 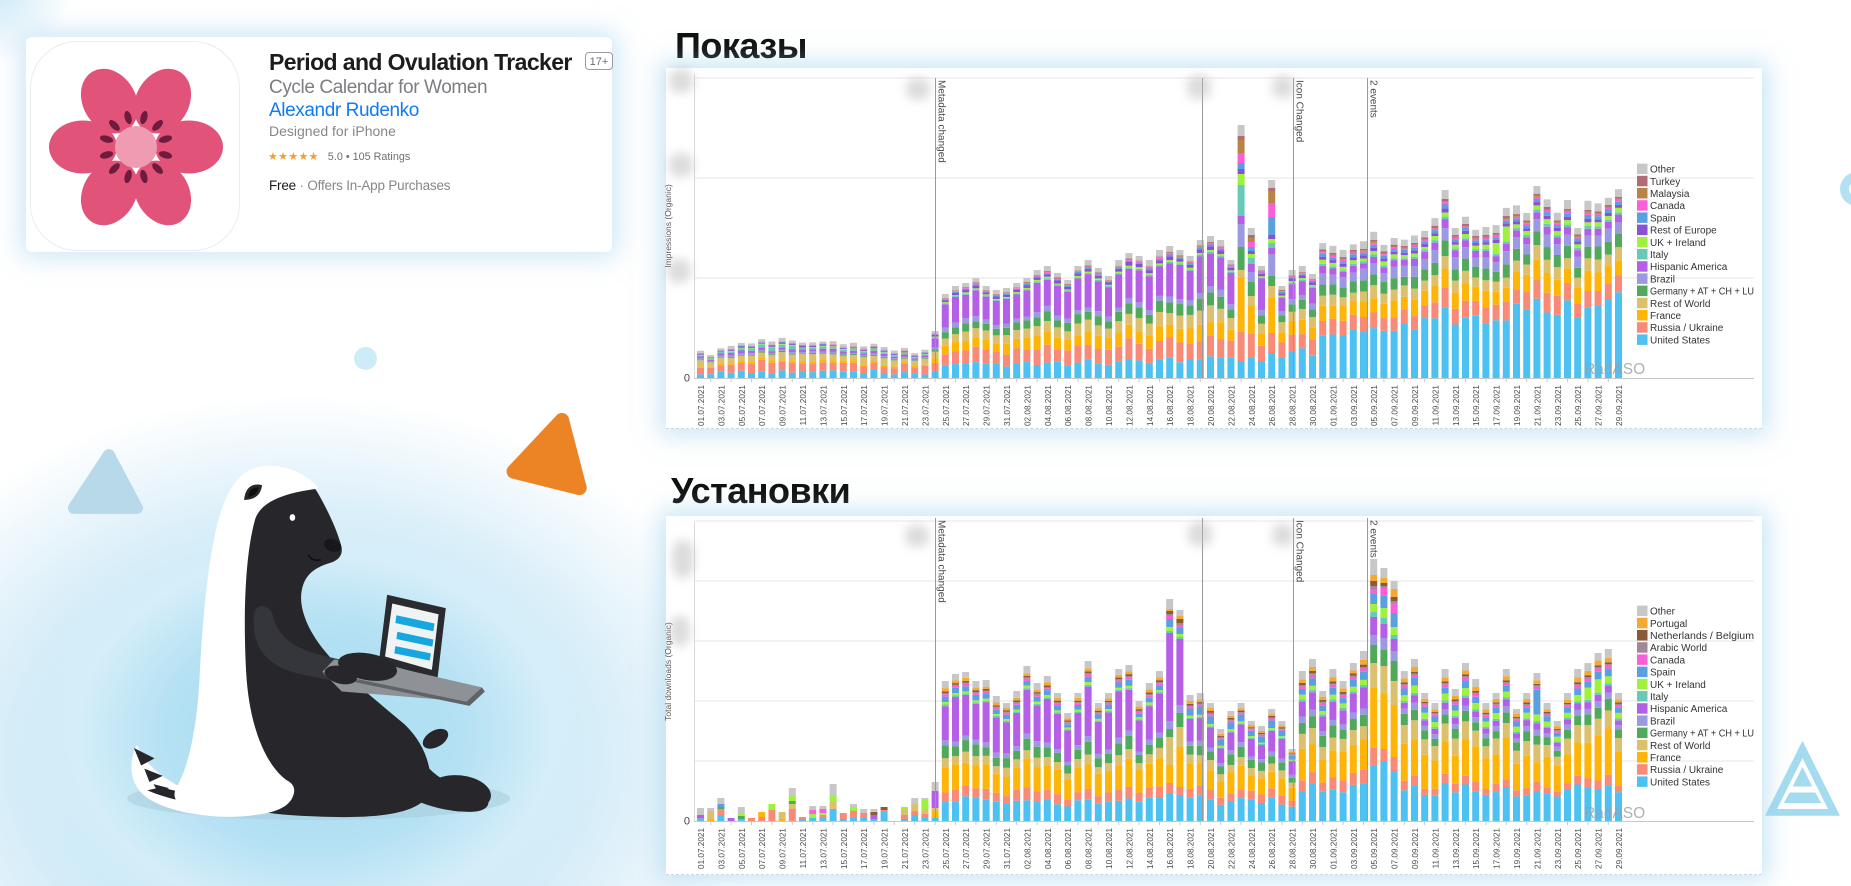 I want to click on svg-text: Rest of World, so click(x=1680, y=746).